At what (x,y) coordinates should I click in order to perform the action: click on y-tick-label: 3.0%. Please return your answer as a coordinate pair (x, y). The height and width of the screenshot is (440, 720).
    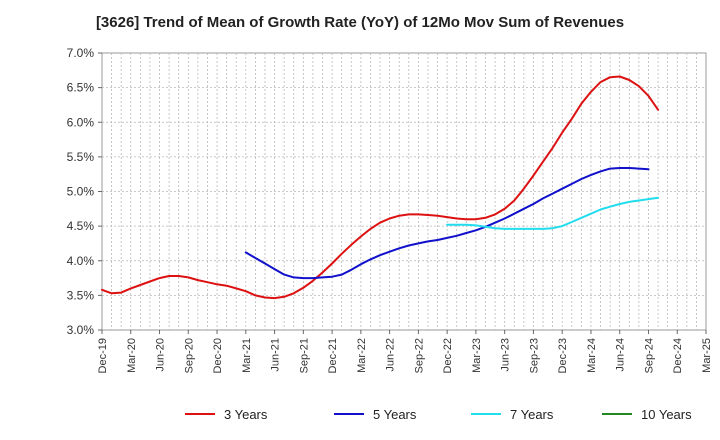
    Looking at the image, I should click on (81, 330).